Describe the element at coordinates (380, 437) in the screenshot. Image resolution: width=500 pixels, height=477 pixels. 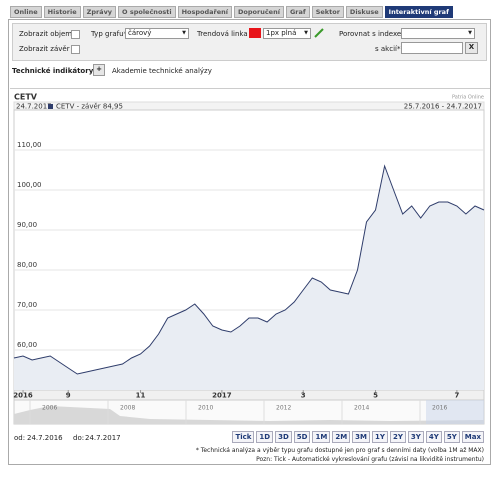
I see `period-button: 1Y` at that location.